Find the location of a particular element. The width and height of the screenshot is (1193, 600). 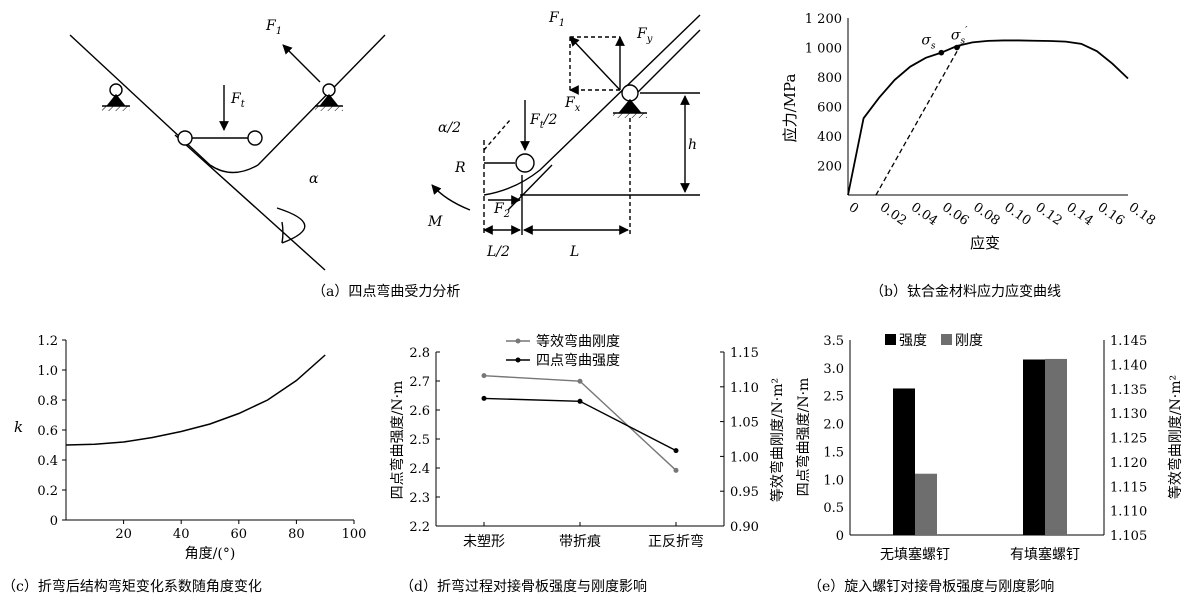

force-f1-arrow is located at coordinates (301, 63).